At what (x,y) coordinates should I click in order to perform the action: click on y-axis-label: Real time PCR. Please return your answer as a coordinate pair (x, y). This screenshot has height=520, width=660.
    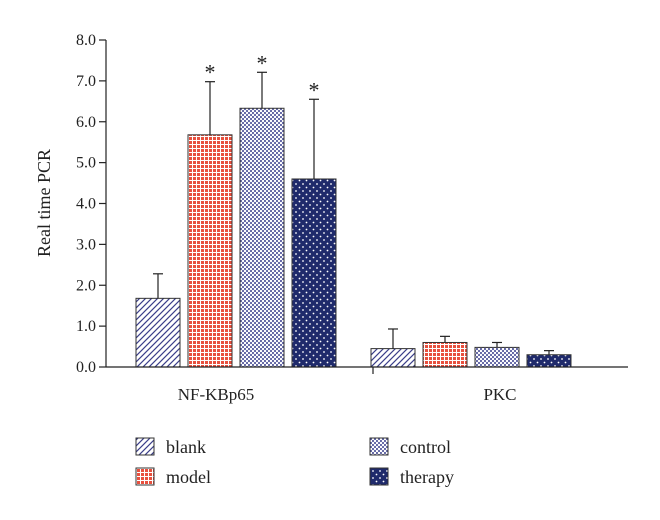
    Looking at the image, I should click on (44, 203).